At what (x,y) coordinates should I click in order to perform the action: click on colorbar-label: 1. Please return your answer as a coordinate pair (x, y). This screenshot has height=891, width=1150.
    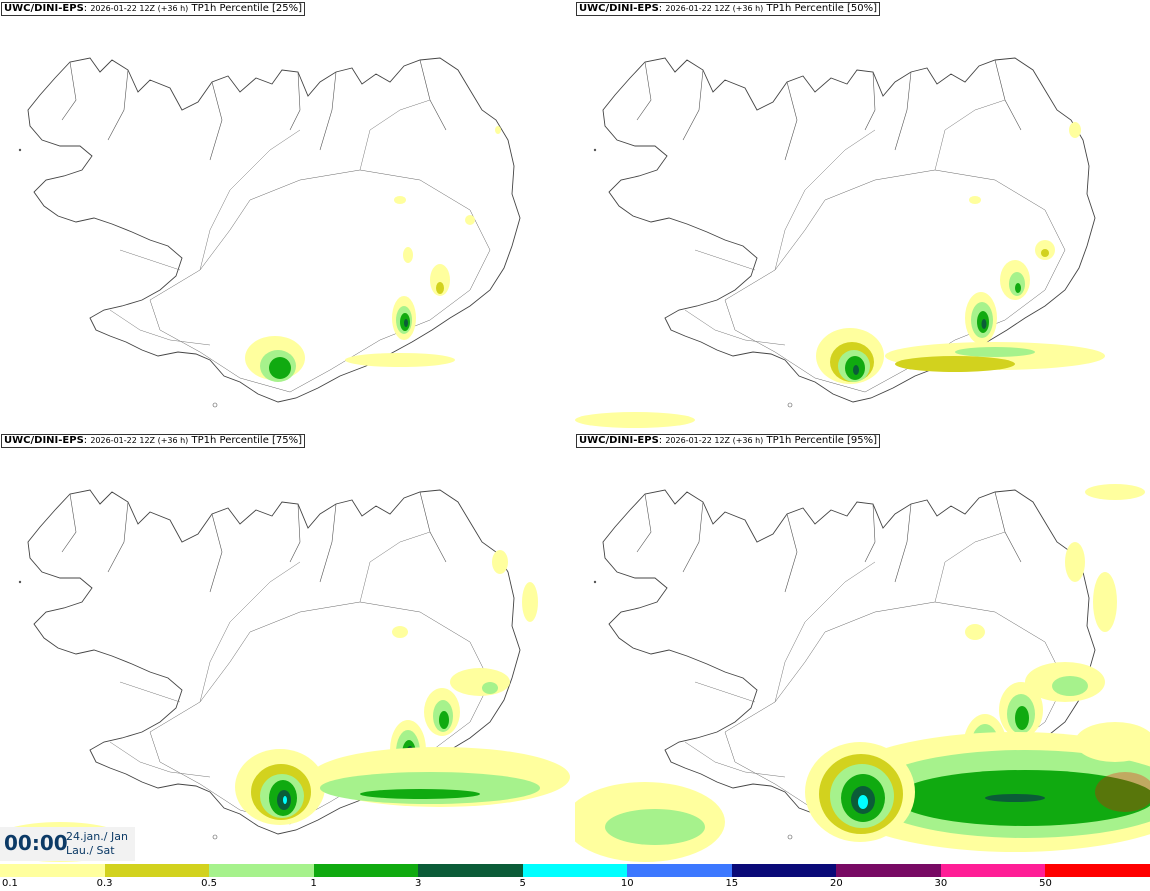
    Looking at the image, I should click on (313, 883).